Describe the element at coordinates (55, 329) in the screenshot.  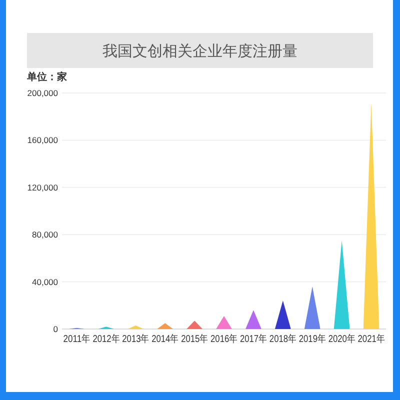
I see `y-tick-label: 0` at that location.